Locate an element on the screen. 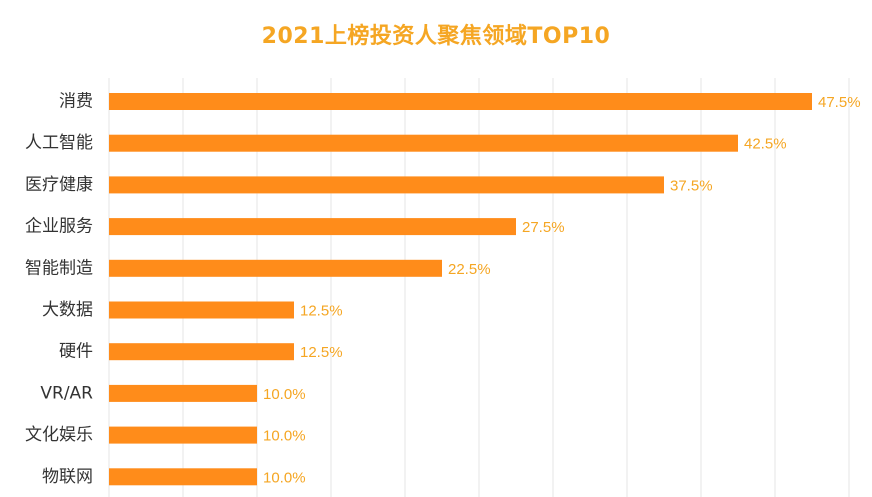 The image size is (872, 497). category-label: 消费 is located at coordinates (76, 102).